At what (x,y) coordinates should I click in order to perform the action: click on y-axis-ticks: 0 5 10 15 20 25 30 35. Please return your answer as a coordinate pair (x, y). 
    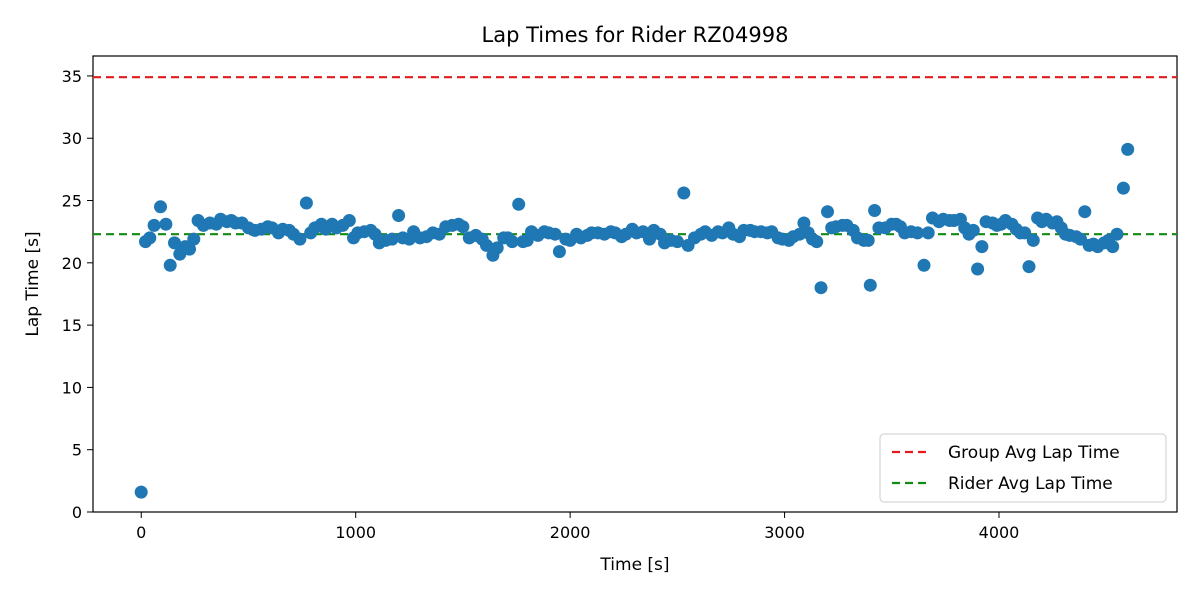
    Looking at the image, I should click on (77, 294).